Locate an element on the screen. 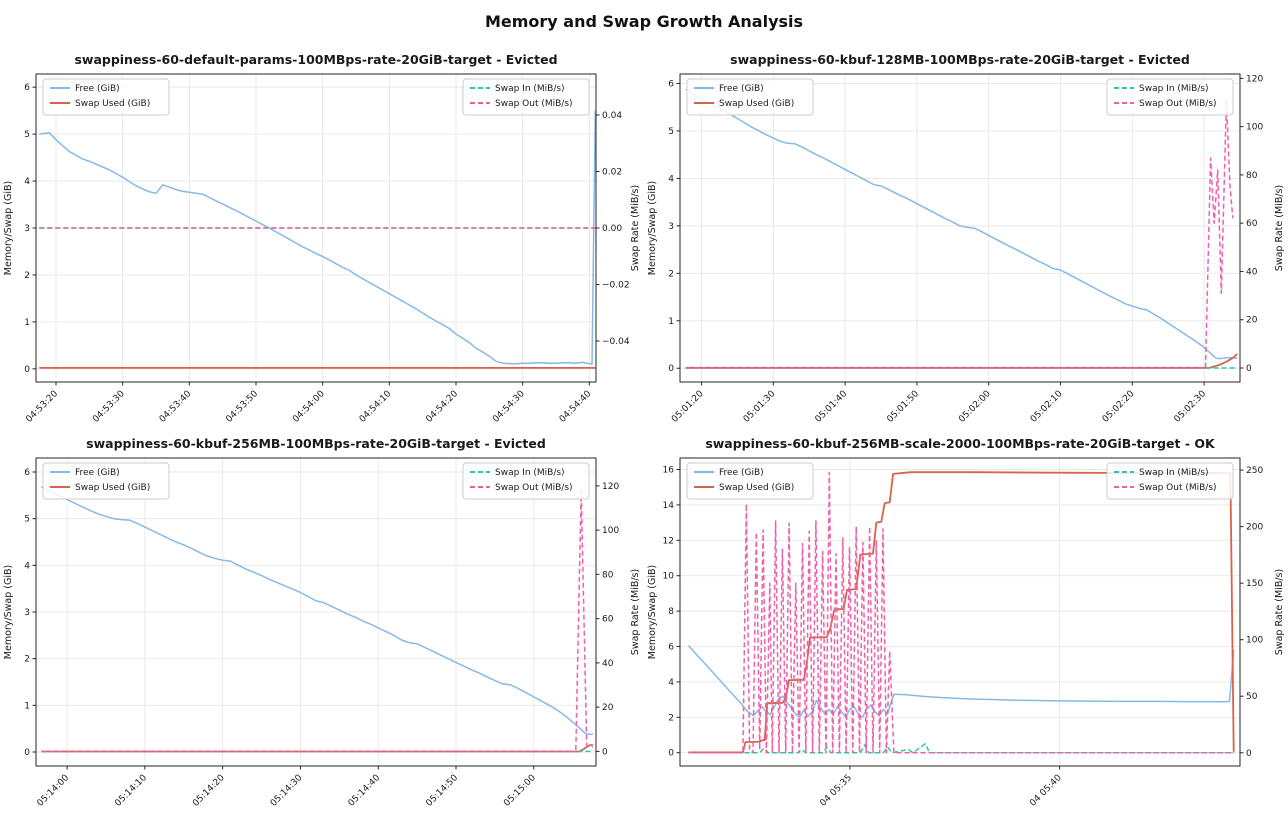 The width and height of the screenshot is (1288, 824). svg-text: 04:53:40 is located at coordinates (176, 407).